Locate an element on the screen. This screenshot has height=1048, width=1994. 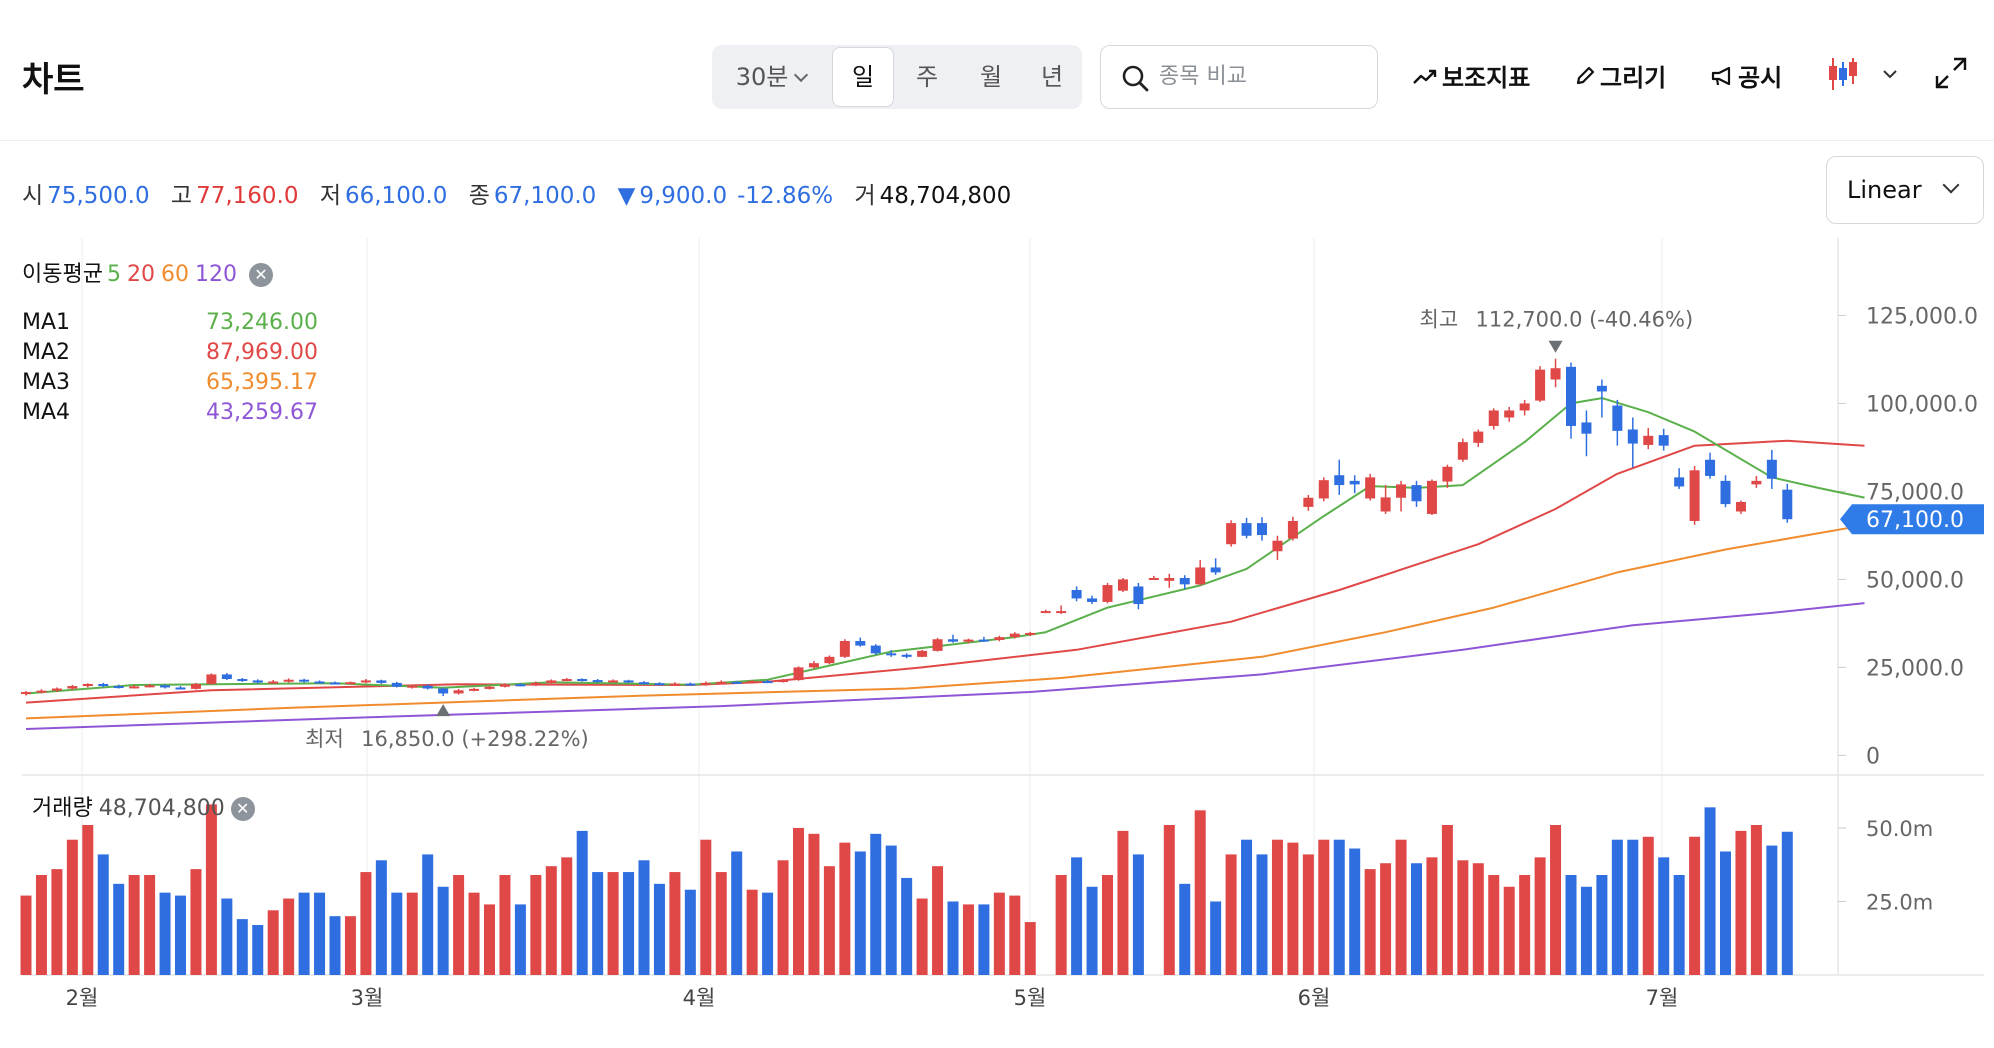
draw-button: 그리기 is located at coordinates (1620, 76).